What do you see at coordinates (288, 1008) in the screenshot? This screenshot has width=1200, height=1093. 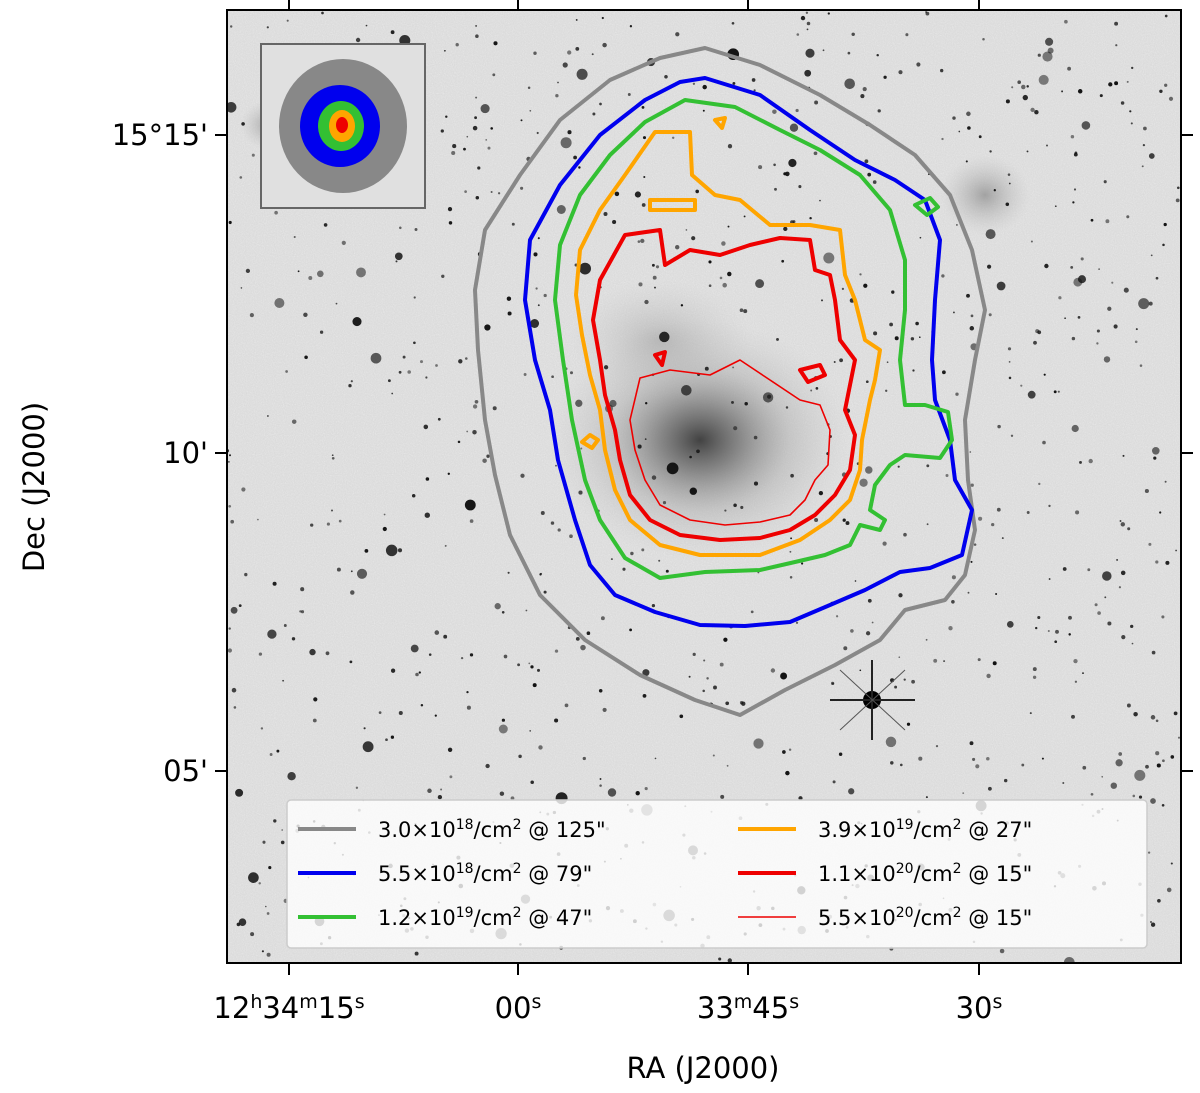 I see `x-tick-label: 12h34m15s` at bounding box center [288, 1008].